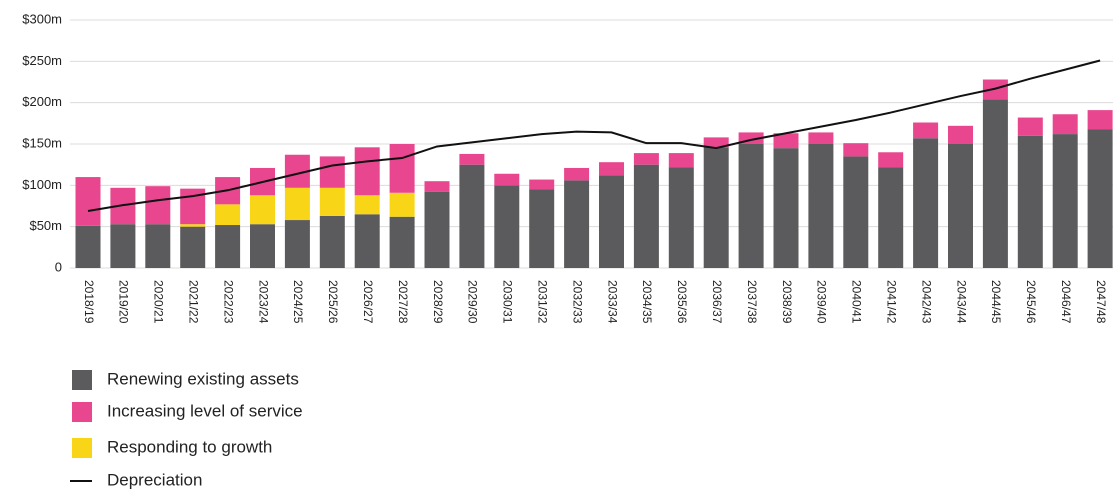 The height and width of the screenshot is (491, 1113). I want to click on y-tick-label: $250m, so click(42, 60).